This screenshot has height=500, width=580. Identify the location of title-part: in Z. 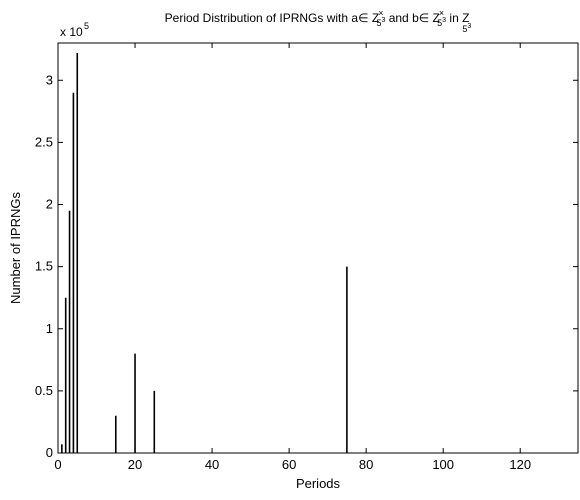
(457, 18).